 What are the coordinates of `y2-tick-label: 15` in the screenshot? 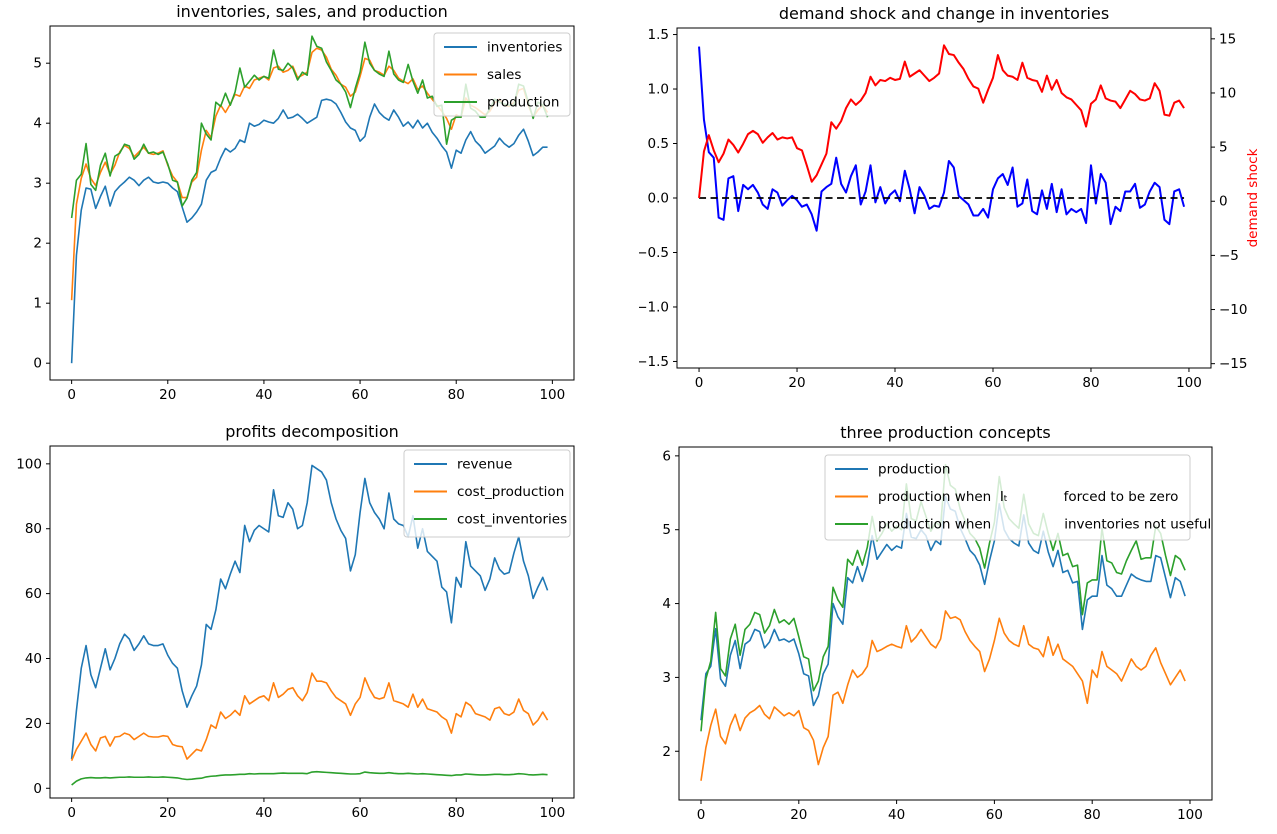 It's located at (1227, 39).